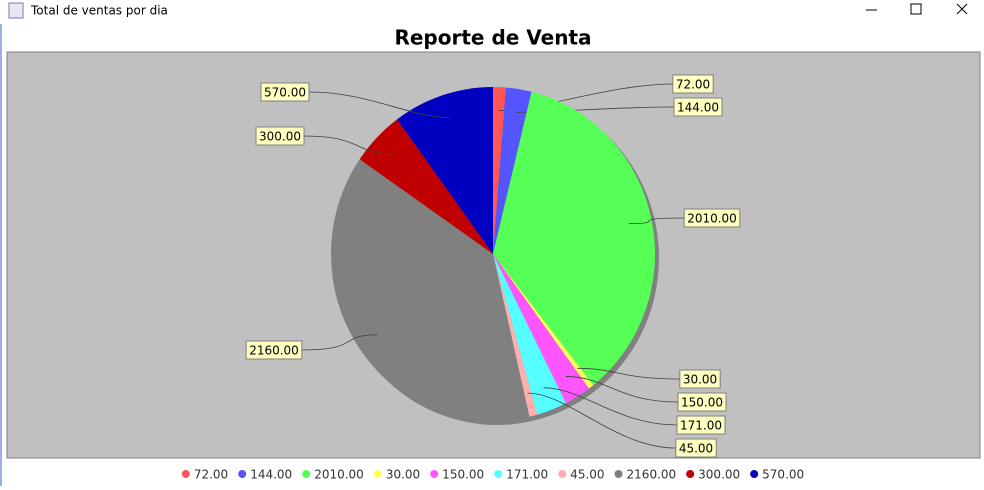 This screenshot has width=984, height=490. What do you see at coordinates (16, 10) in the screenshot?
I see `app-icon` at bounding box center [16, 10].